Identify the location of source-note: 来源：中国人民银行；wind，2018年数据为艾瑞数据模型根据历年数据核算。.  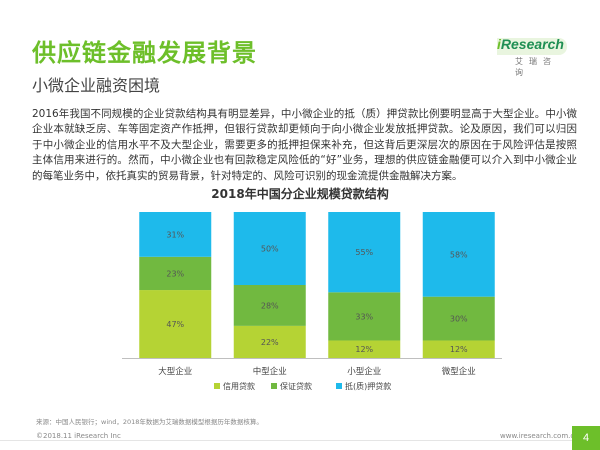
(149, 422).